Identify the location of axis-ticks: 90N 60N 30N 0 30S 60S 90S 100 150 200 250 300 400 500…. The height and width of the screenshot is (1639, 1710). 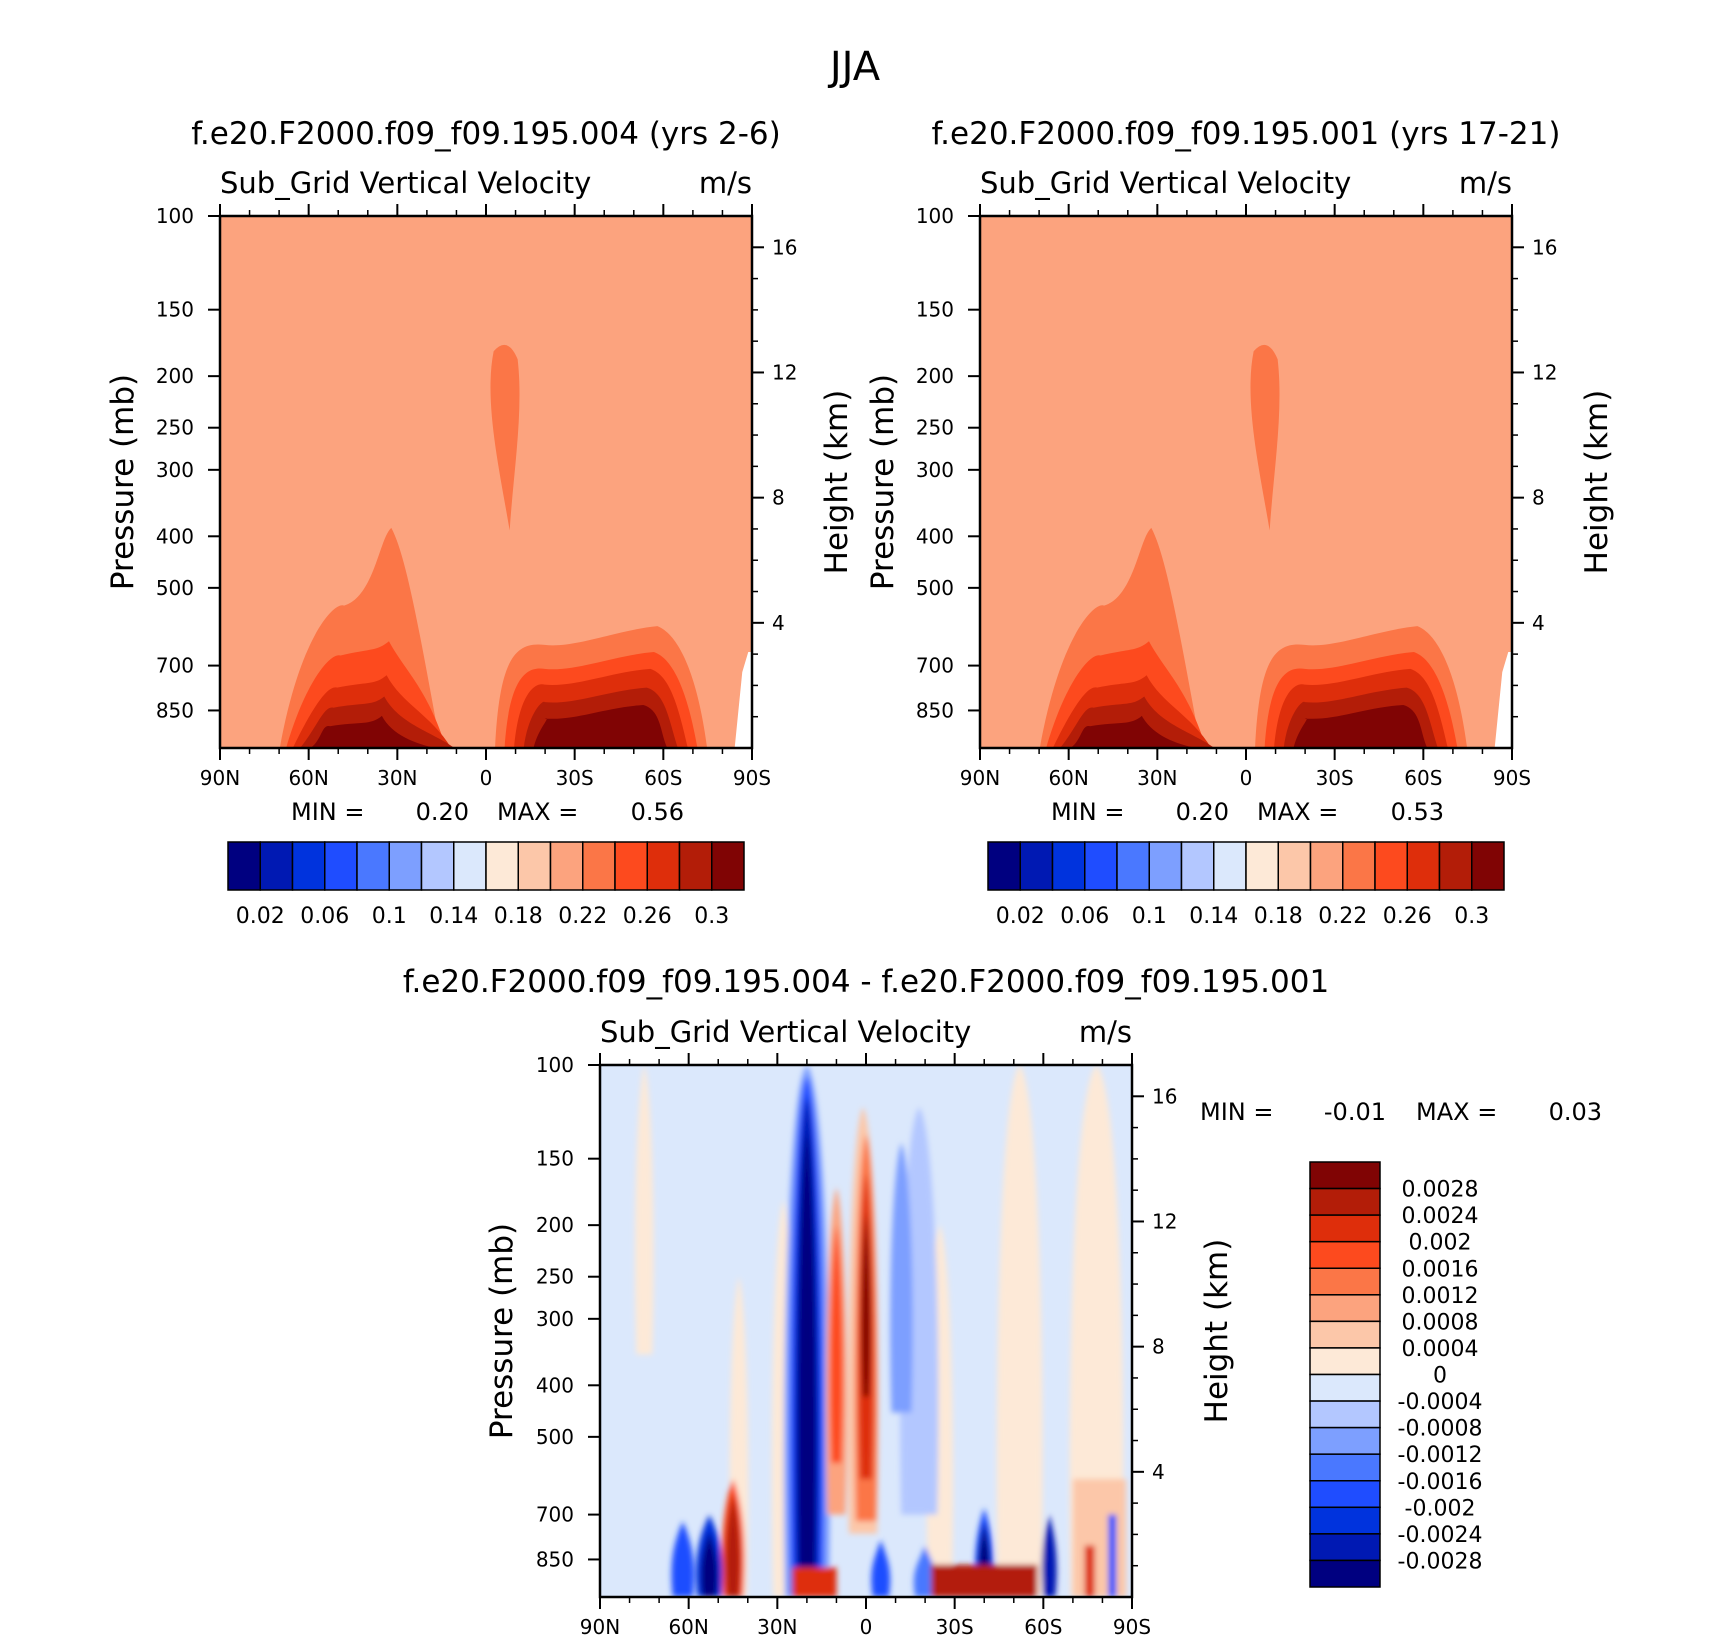
(856, 1346).